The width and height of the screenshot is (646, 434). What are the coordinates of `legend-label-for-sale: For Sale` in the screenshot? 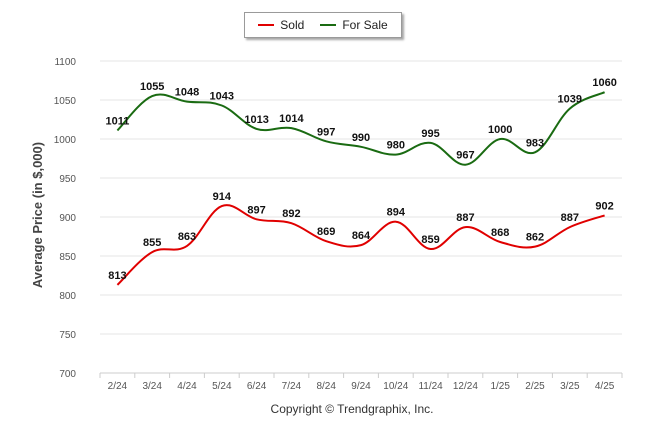 It's located at (365, 25).